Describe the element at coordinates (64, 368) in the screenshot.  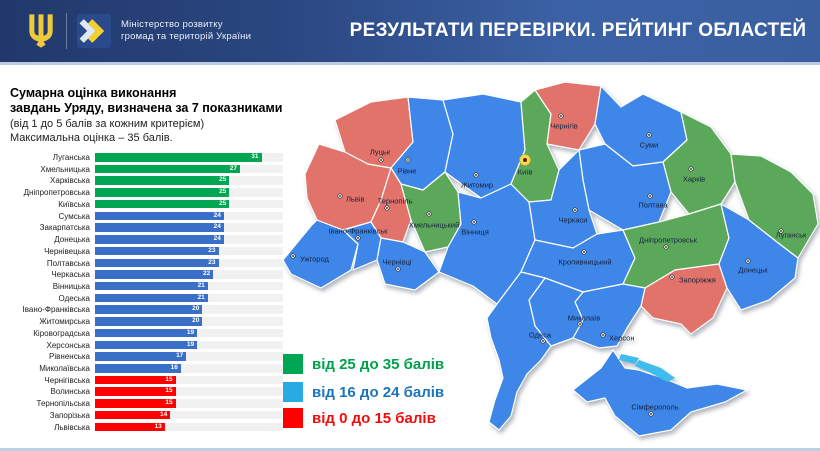
I see `chart-bar-label: Миколаївська` at that location.